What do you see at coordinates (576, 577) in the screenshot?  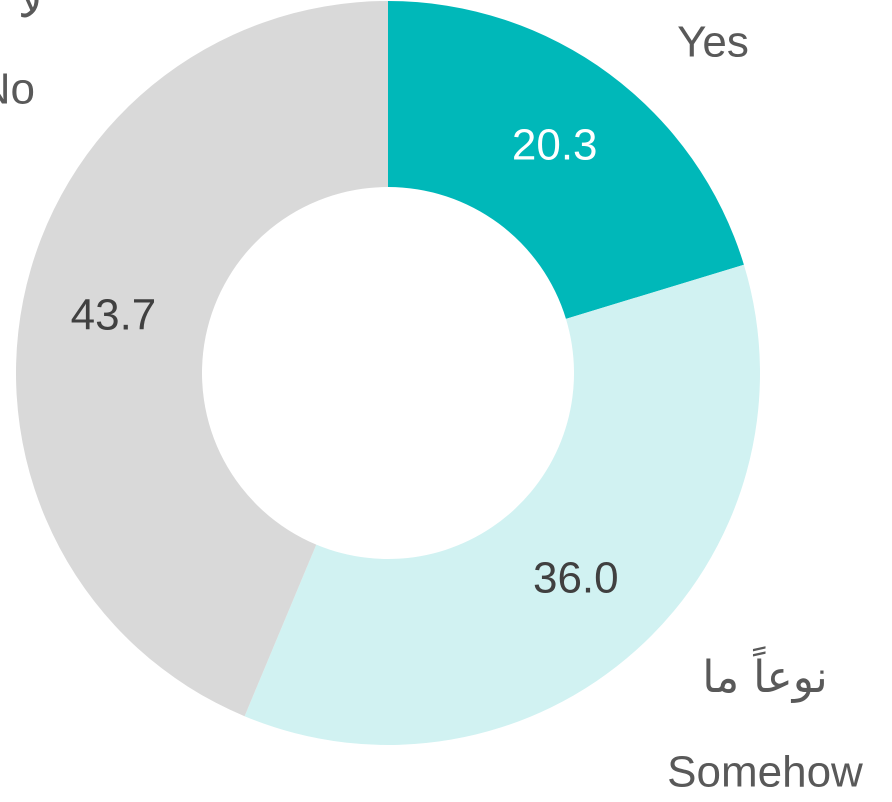 I see `value-label: 36.0` at bounding box center [576, 577].